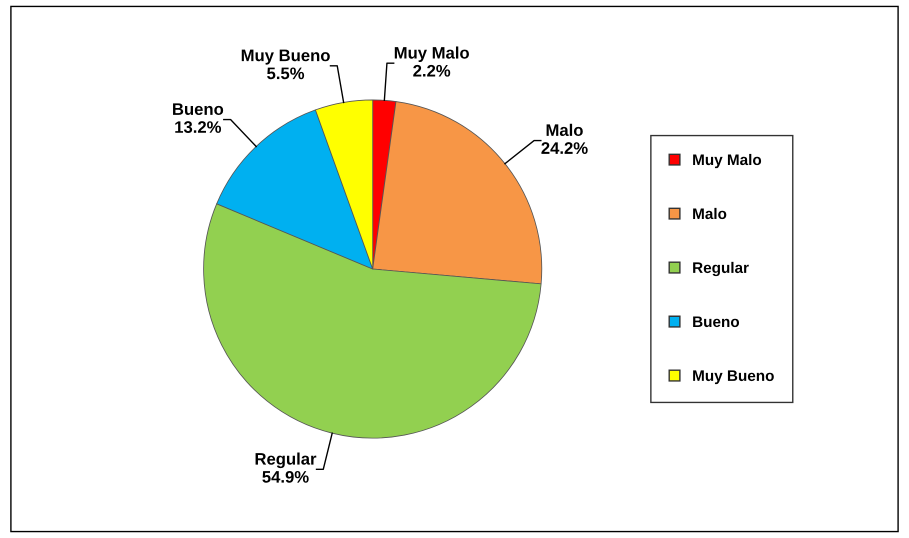 The height and width of the screenshot is (538, 909). I want to click on data-label: 5.5%, so click(285, 73).